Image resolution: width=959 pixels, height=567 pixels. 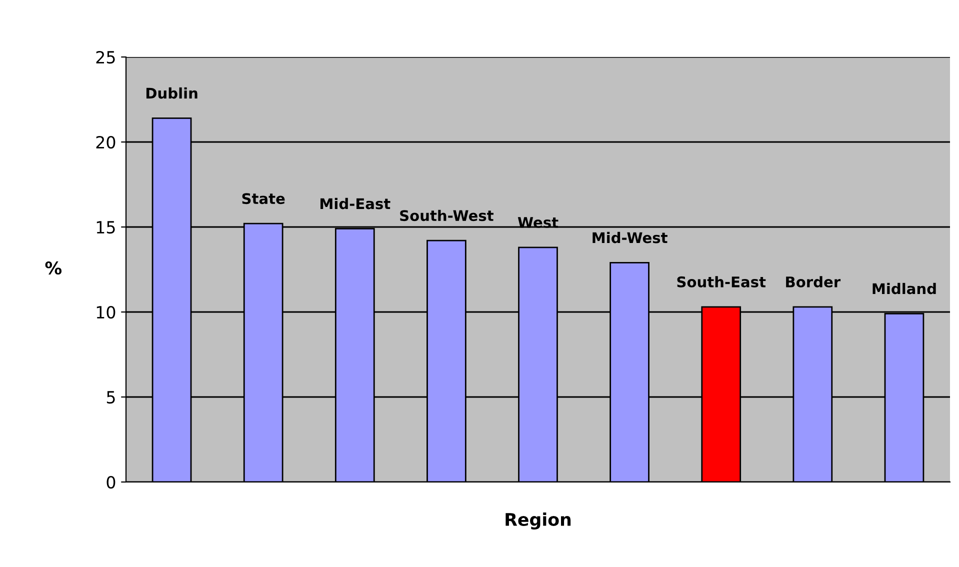 What do you see at coordinates (355, 204) in the screenshot?
I see `x-tick-label: Mid-East` at bounding box center [355, 204].